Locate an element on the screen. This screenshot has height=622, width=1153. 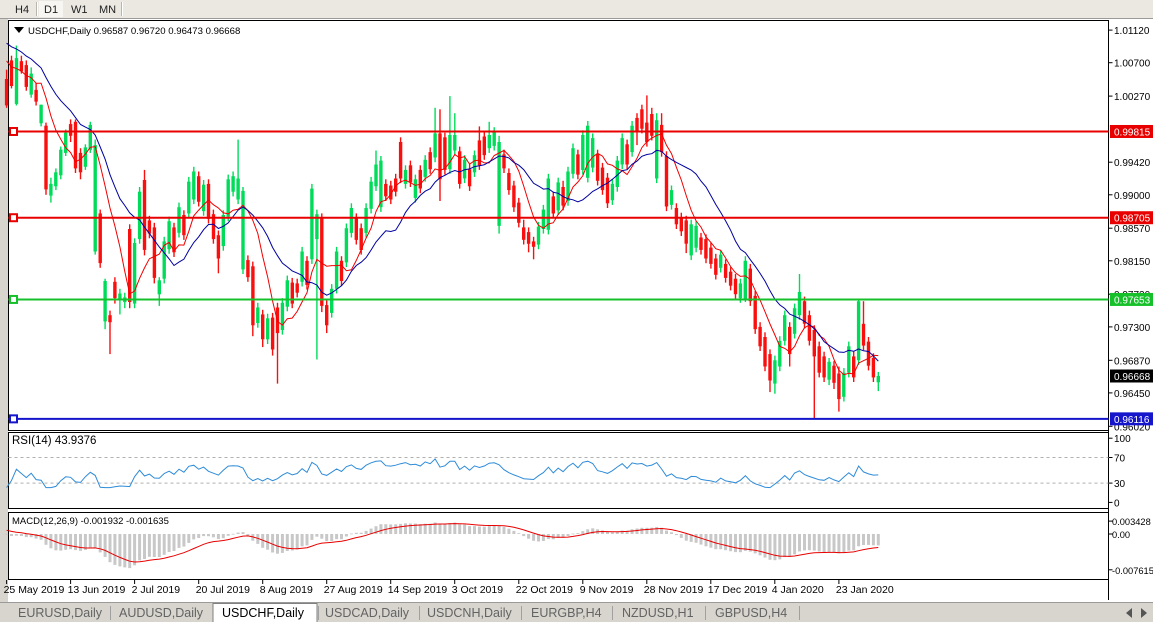
svg-text: 0.99420 is located at coordinates (1132, 163).